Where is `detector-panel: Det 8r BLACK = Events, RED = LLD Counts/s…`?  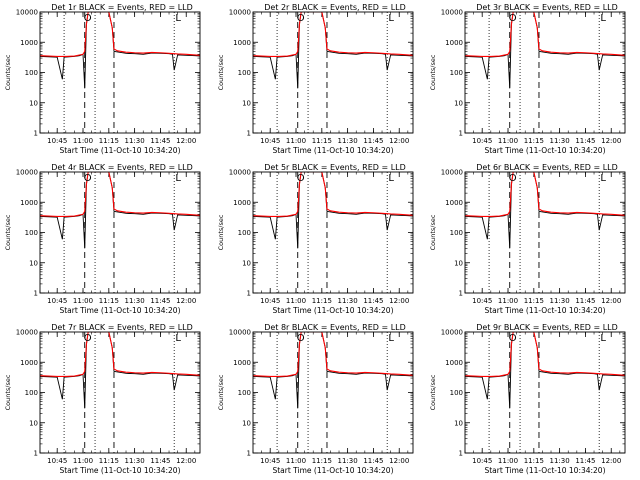
detector-panel: Det 8r BLACK = Events, RED = LLD Counts/s… is located at coordinates (315, 399).